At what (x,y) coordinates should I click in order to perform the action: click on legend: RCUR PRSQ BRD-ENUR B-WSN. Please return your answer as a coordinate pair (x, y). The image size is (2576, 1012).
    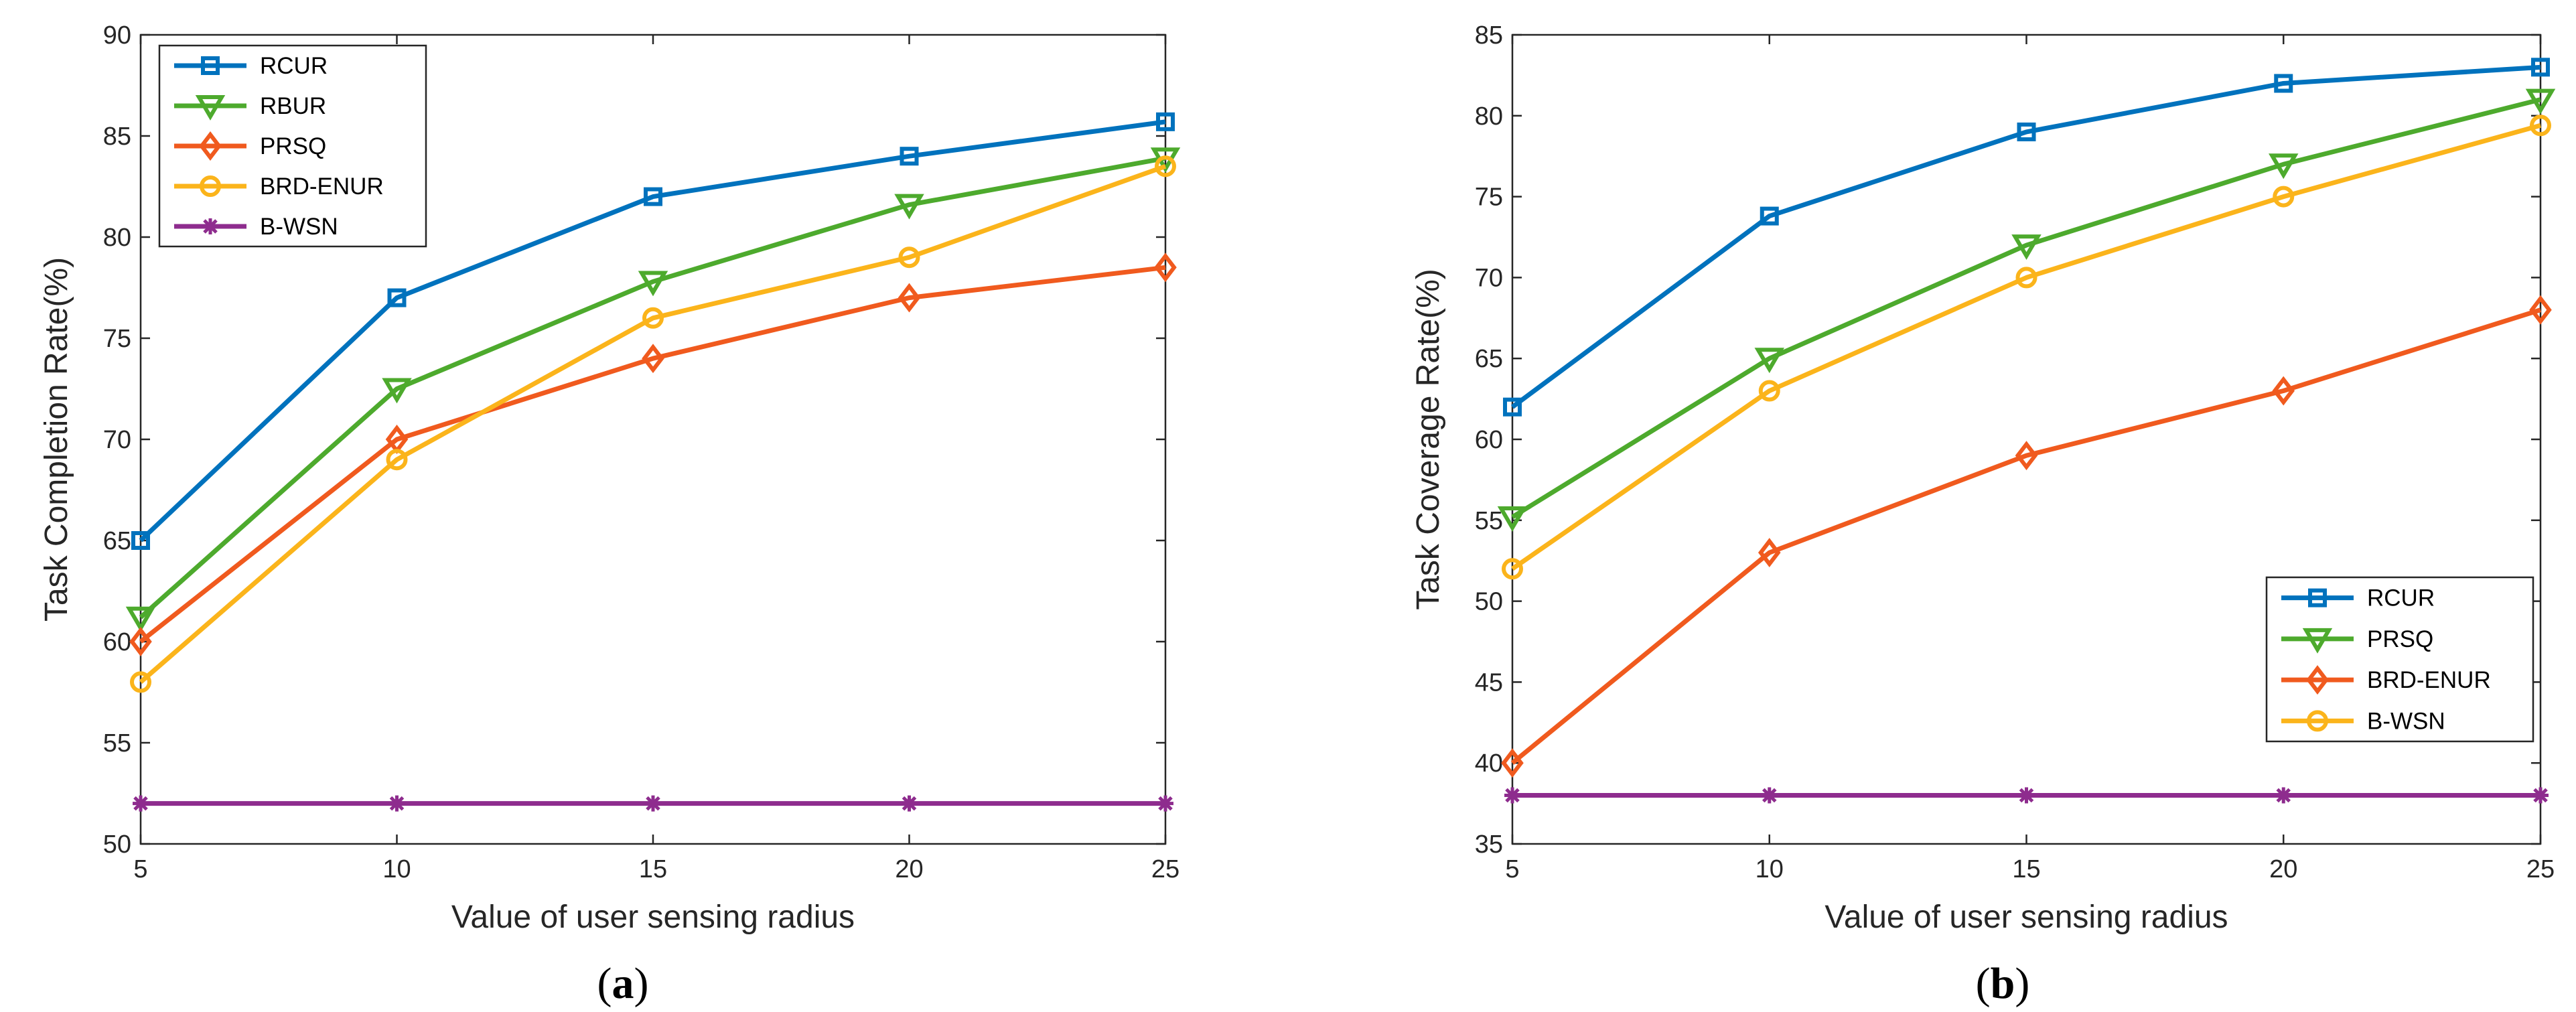
    Looking at the image, I should click on (2399, 659).